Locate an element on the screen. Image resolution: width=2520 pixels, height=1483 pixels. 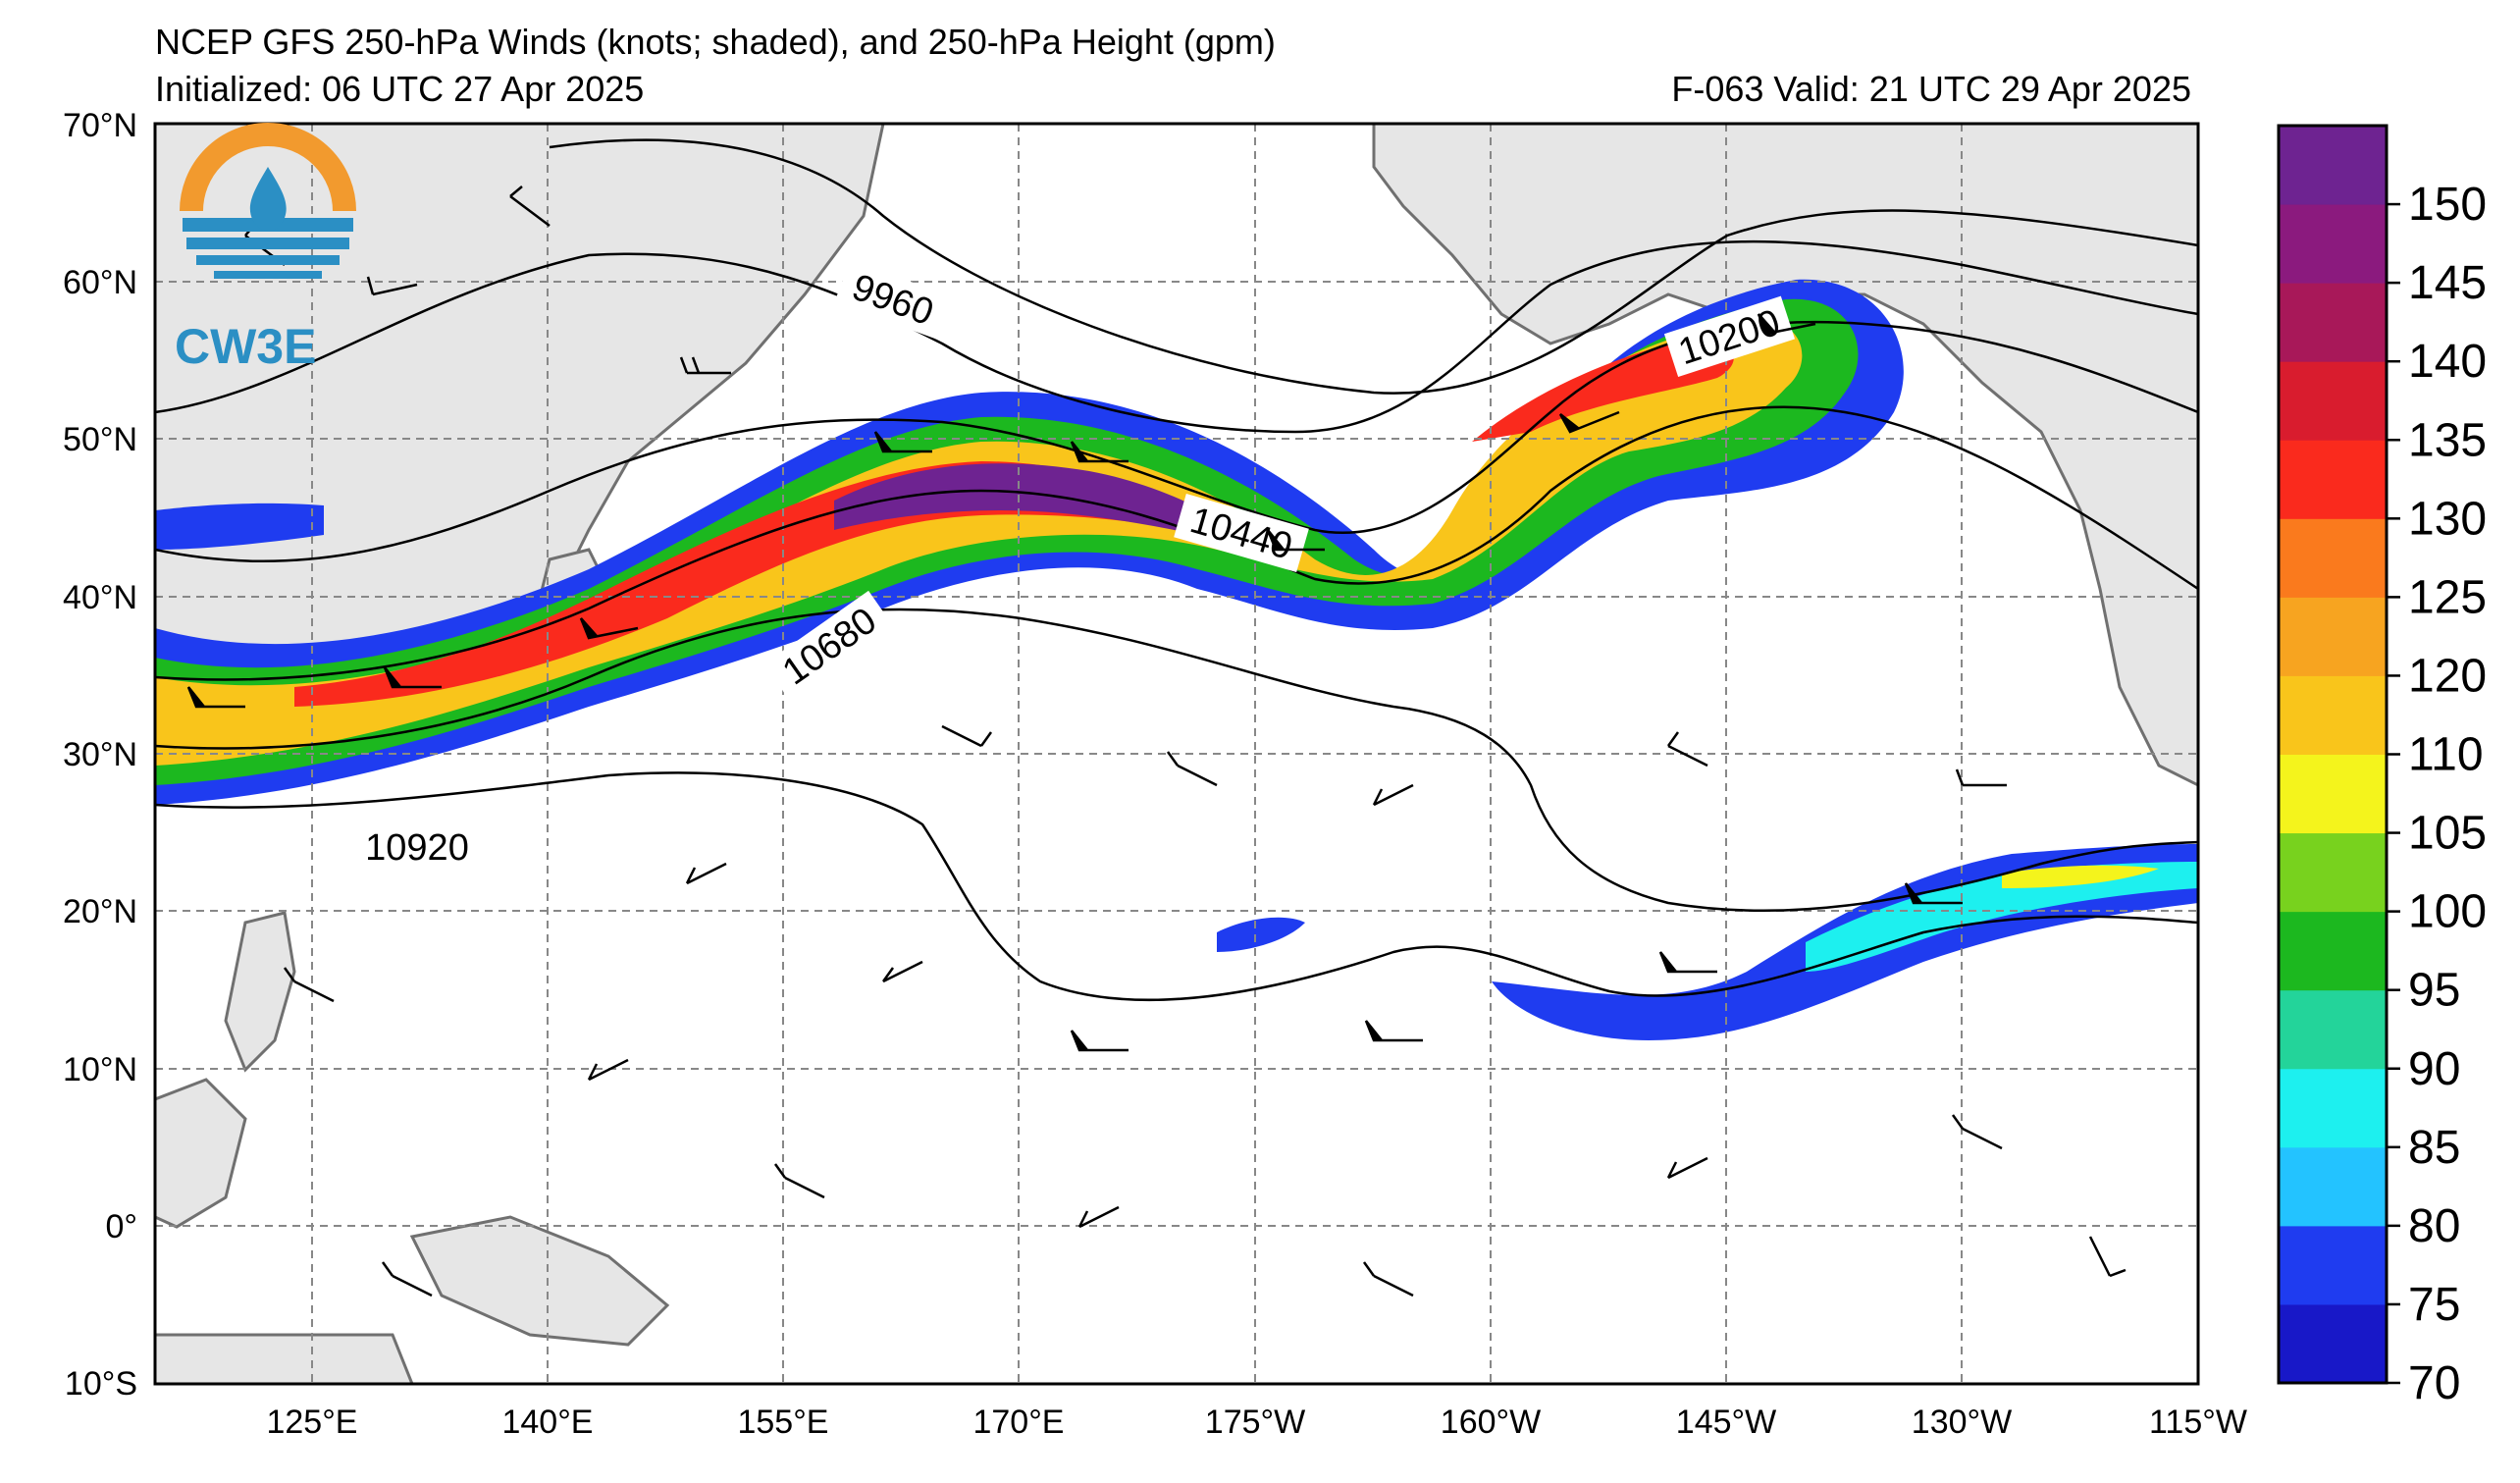
colorbar-tick-label: 125 is located at coordinates (2447, 597).